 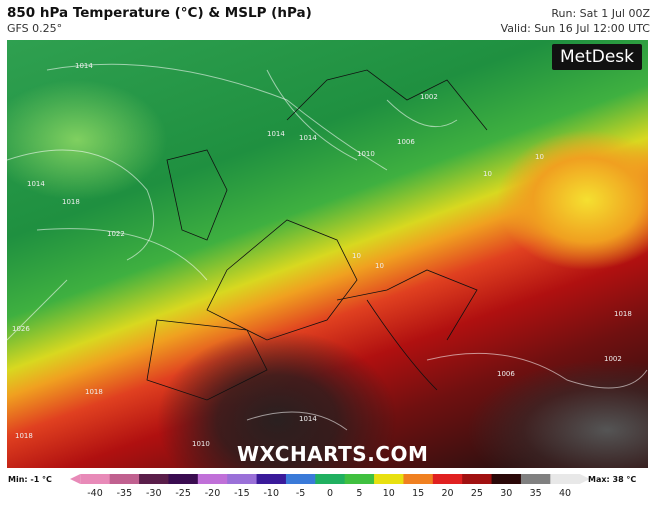 What do you see at coordinates (596, 57) in the screenshot?
I see `metdesk-logo: MetDesk` at bounding box center [596, 57].